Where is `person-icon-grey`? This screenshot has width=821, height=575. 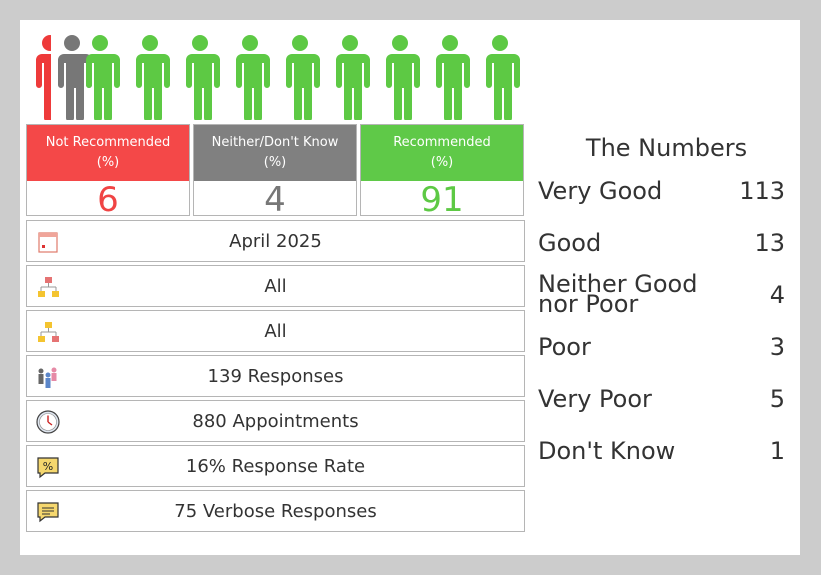
person-icon-grey is located at coordinates (75, 77).